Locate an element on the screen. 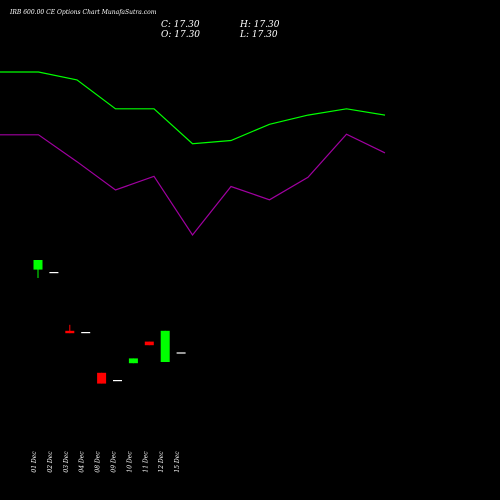 This screenshot has width=500, height=500. x-tick-label: 12 Dec is located at coordinates (161, 462).